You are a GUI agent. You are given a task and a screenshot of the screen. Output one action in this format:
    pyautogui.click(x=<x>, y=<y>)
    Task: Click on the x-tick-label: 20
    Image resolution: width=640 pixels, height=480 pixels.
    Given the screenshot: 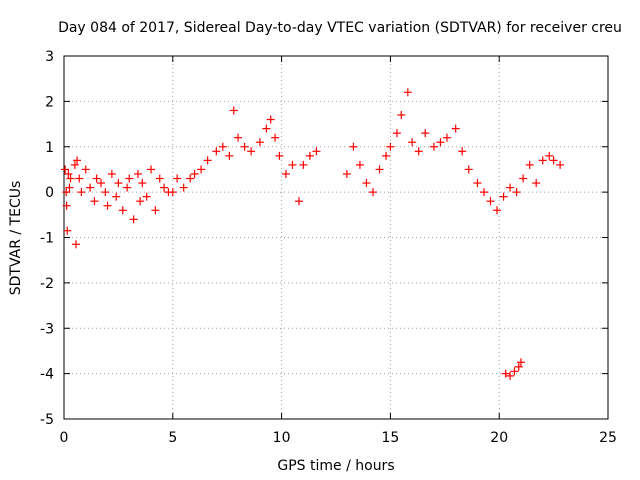 What is the action you would take?
    pyautogui.click(x=499, y=438)
    